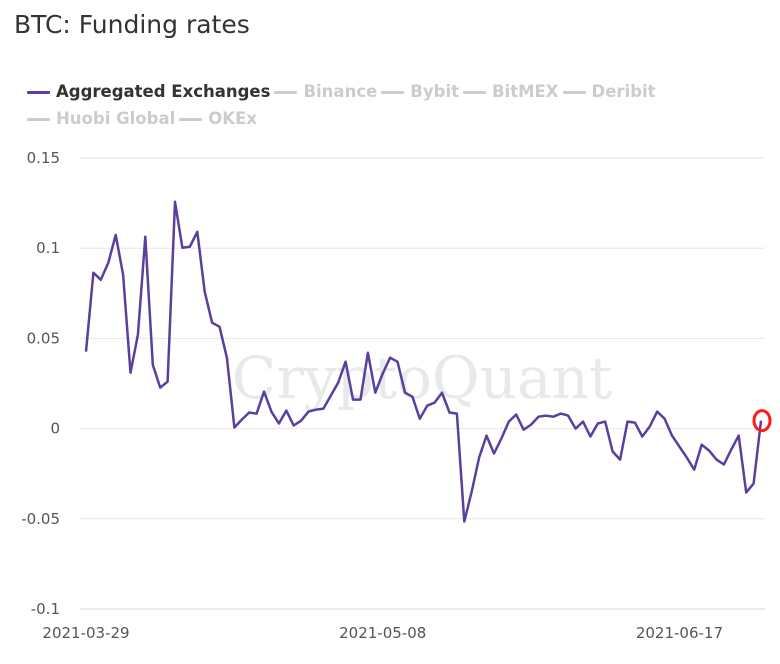  I want to click on y-tick-label: 0.05, so click(43, 338).